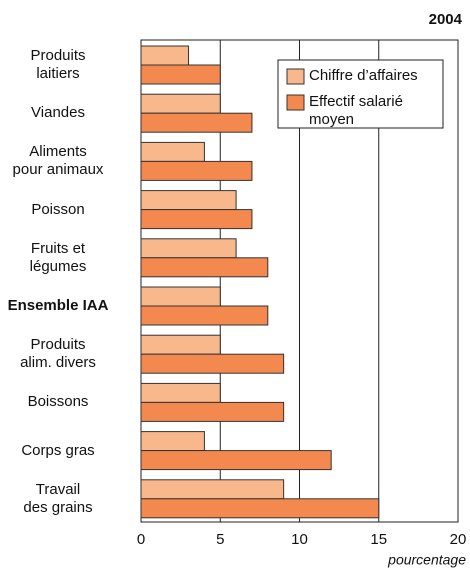 This screenshot has width=470, height=569. Describe the element at coordinates (458, 539) in the screenshot. I see `x-tick-label: 20` at that location.